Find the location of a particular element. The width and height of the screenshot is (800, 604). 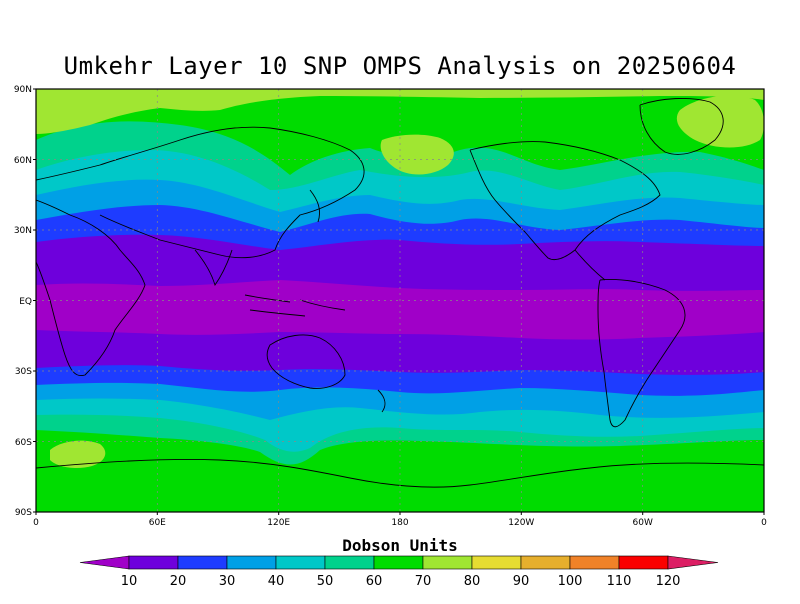

blob-north-polar is located at coordinates (400, 111).